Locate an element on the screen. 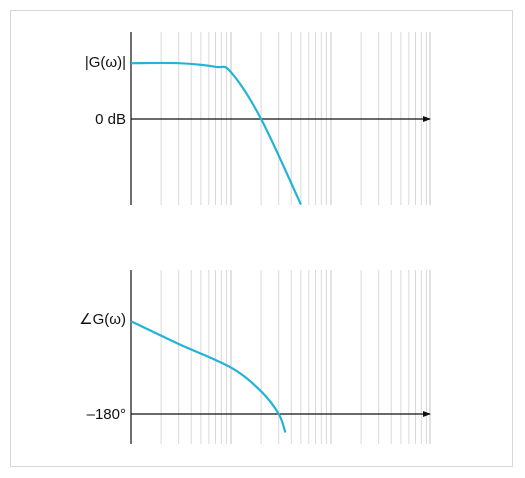 This screenshot has height=478, width=525. phase-curve is located at coordinates (208, 376).